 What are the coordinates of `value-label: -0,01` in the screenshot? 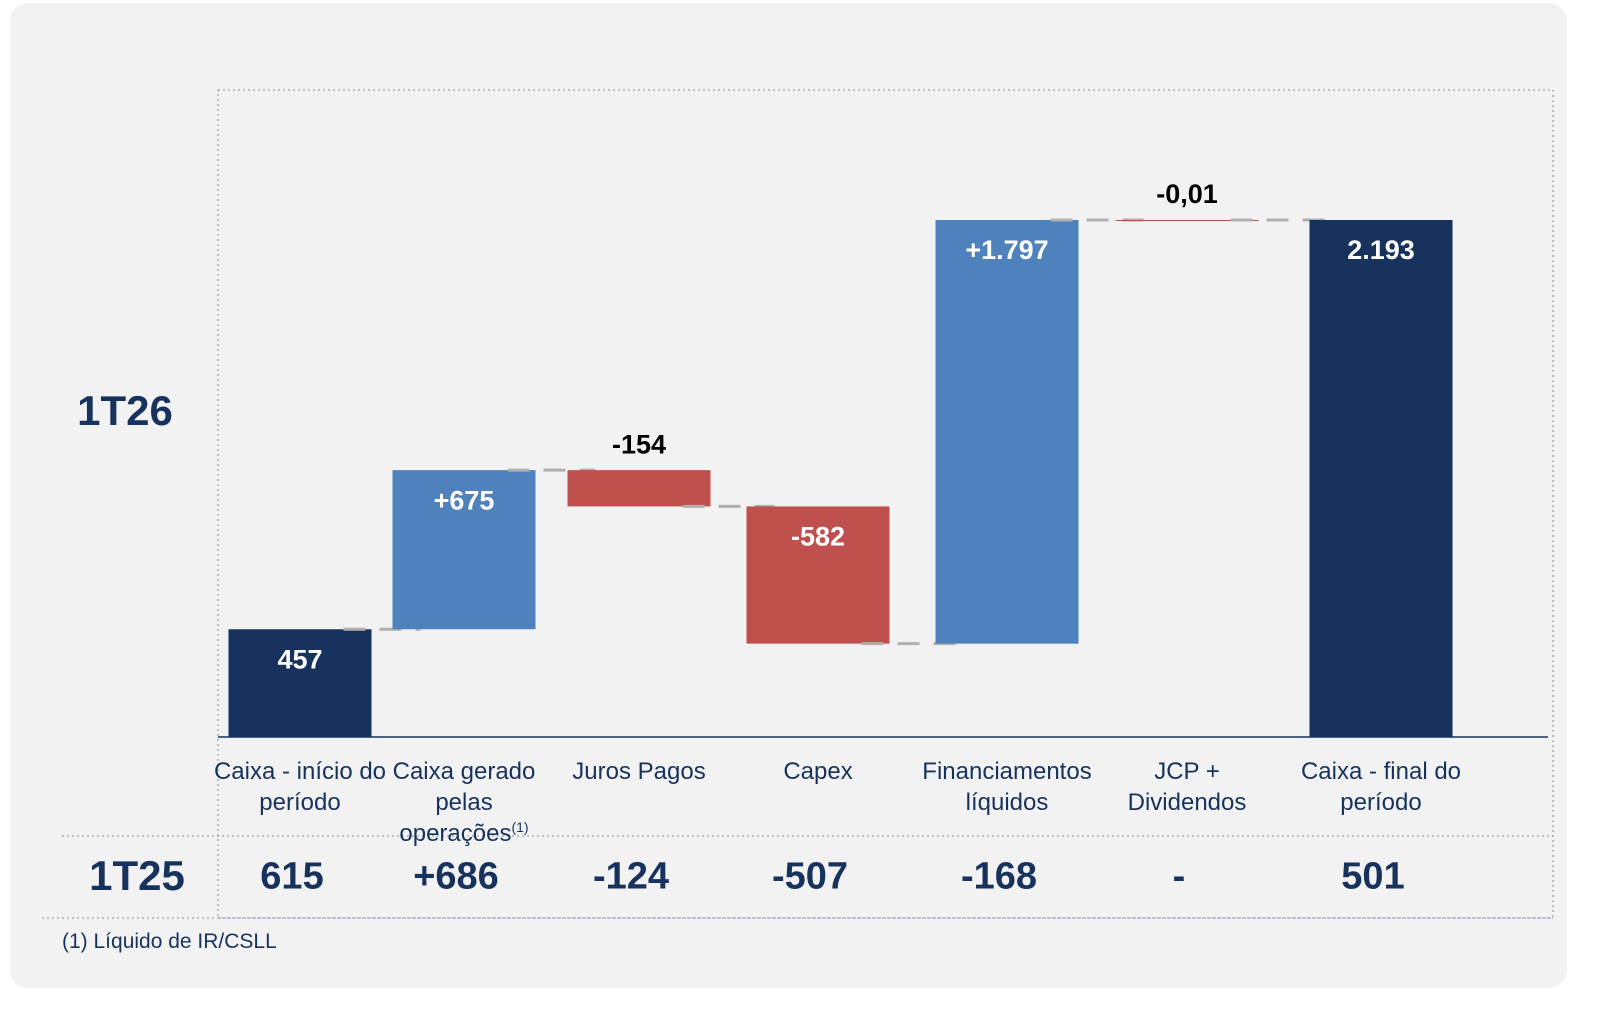 It's located at (1187, 194).